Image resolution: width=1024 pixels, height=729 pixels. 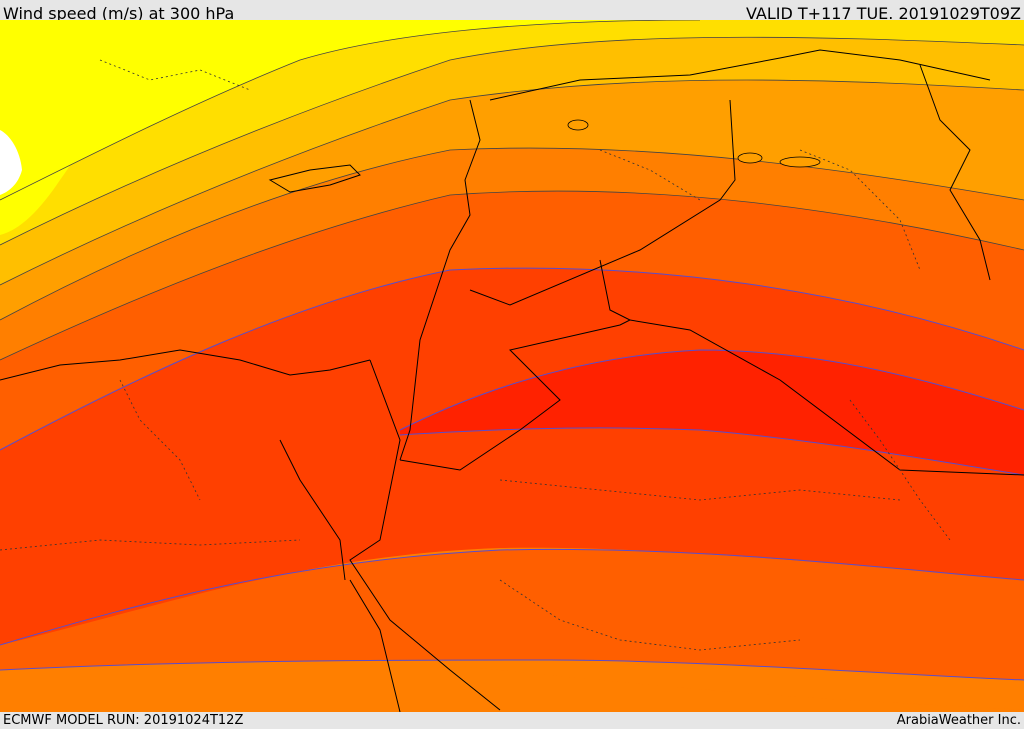 What do you see at coordinates (123, 720) in the screenshot?
I see `model-run-label: ECMWF MODEL RUN: 20191024T12Z` at bounding box center [123, 720].